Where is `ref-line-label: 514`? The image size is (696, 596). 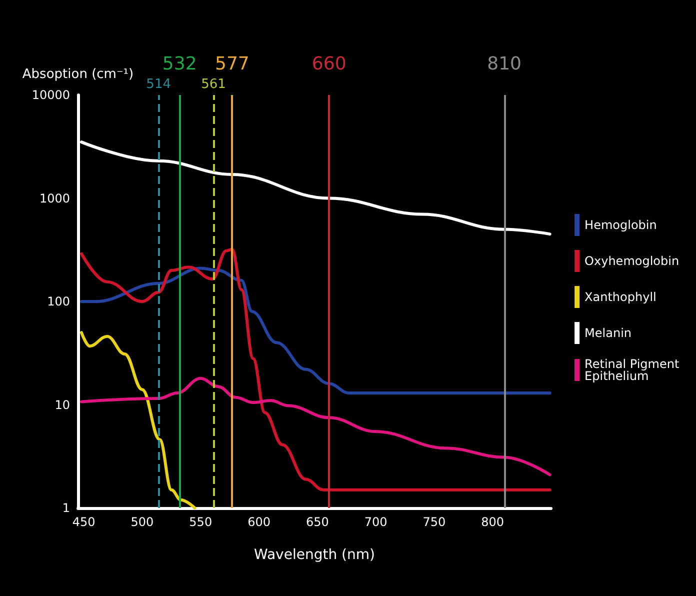
ref-line-label: 514 is located at coordinates (158, 84).